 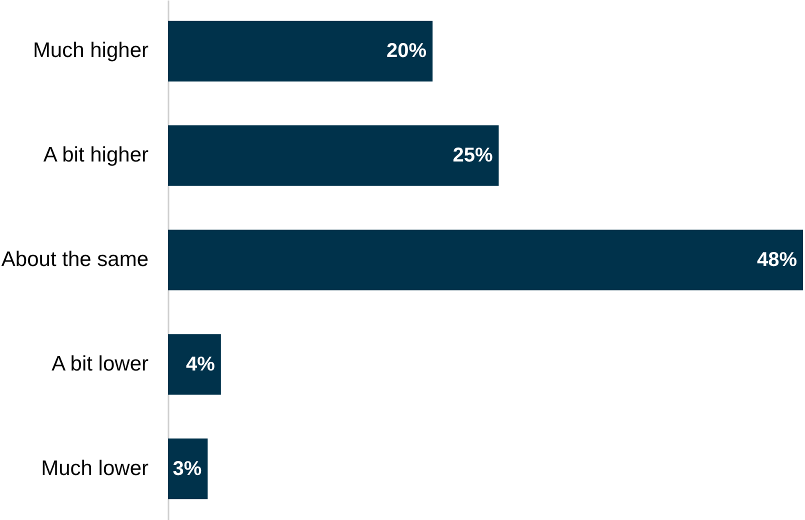 What do you see at coordinates (201, 364) in the screenshot?
I see `data-label: 4%` at bounding box center [201, 364].